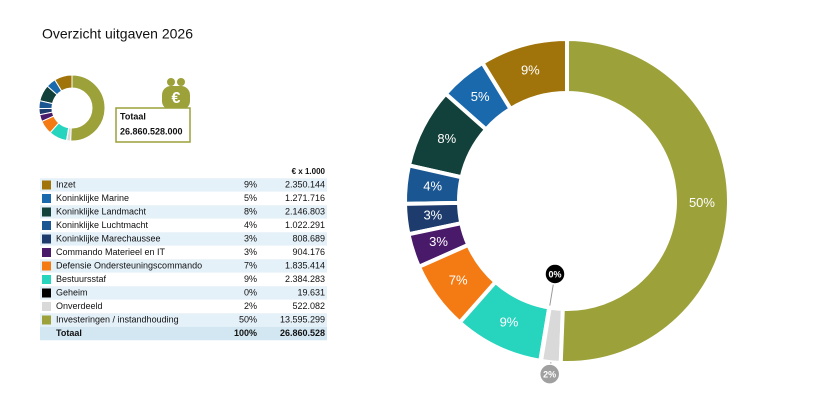  Describe the element at coordinates (308, 238) in the screenshot. I see `amount-cell: 808.689` at that location.